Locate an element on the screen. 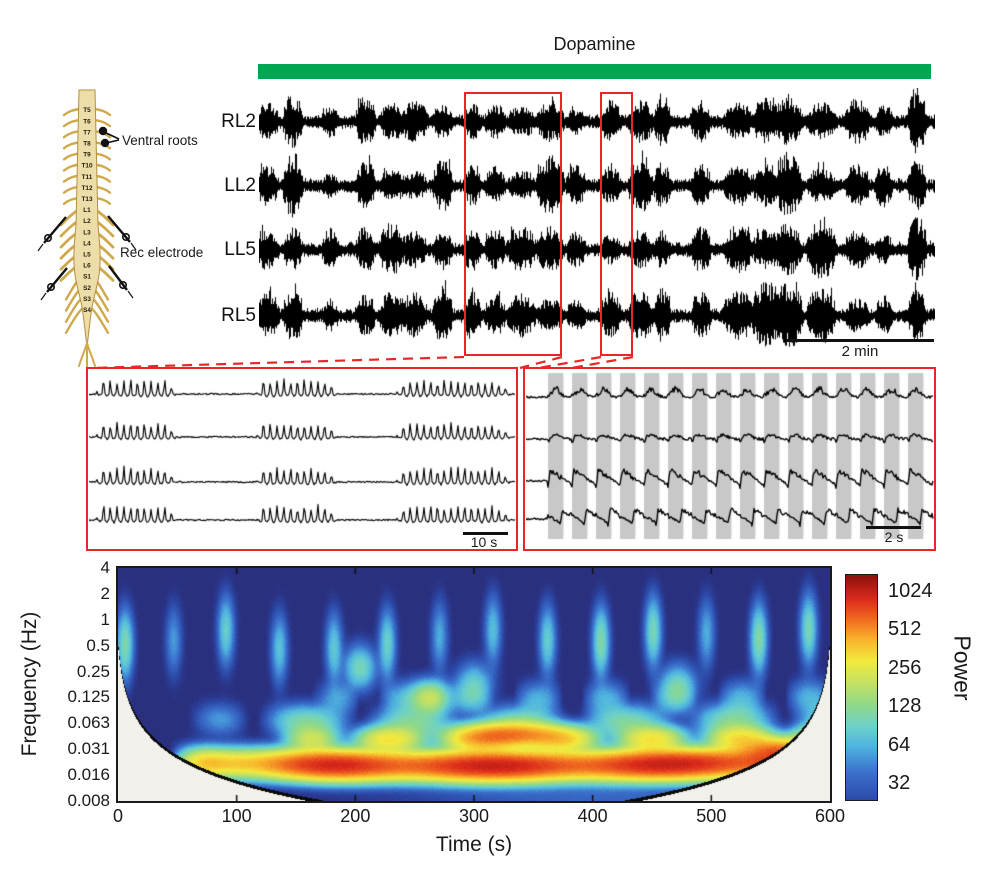 The height and width of the screenshot is (882, 982). dopamine-label: Dopamine is located at coordinates (594, 44).